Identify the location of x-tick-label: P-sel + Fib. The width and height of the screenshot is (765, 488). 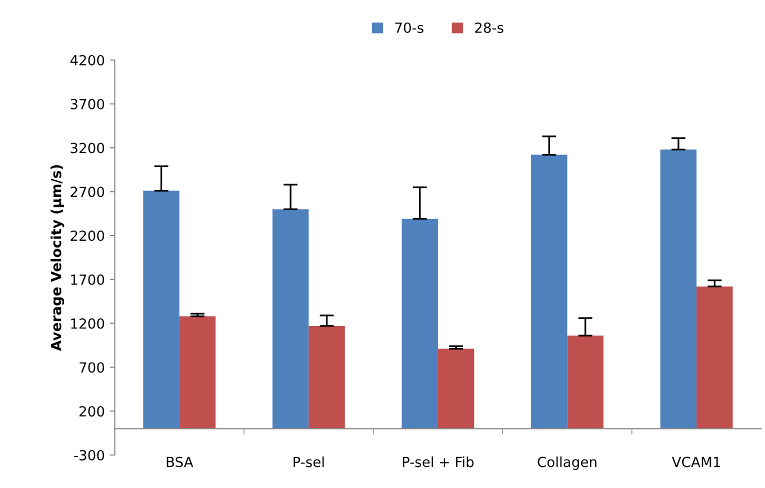
(438, 462).